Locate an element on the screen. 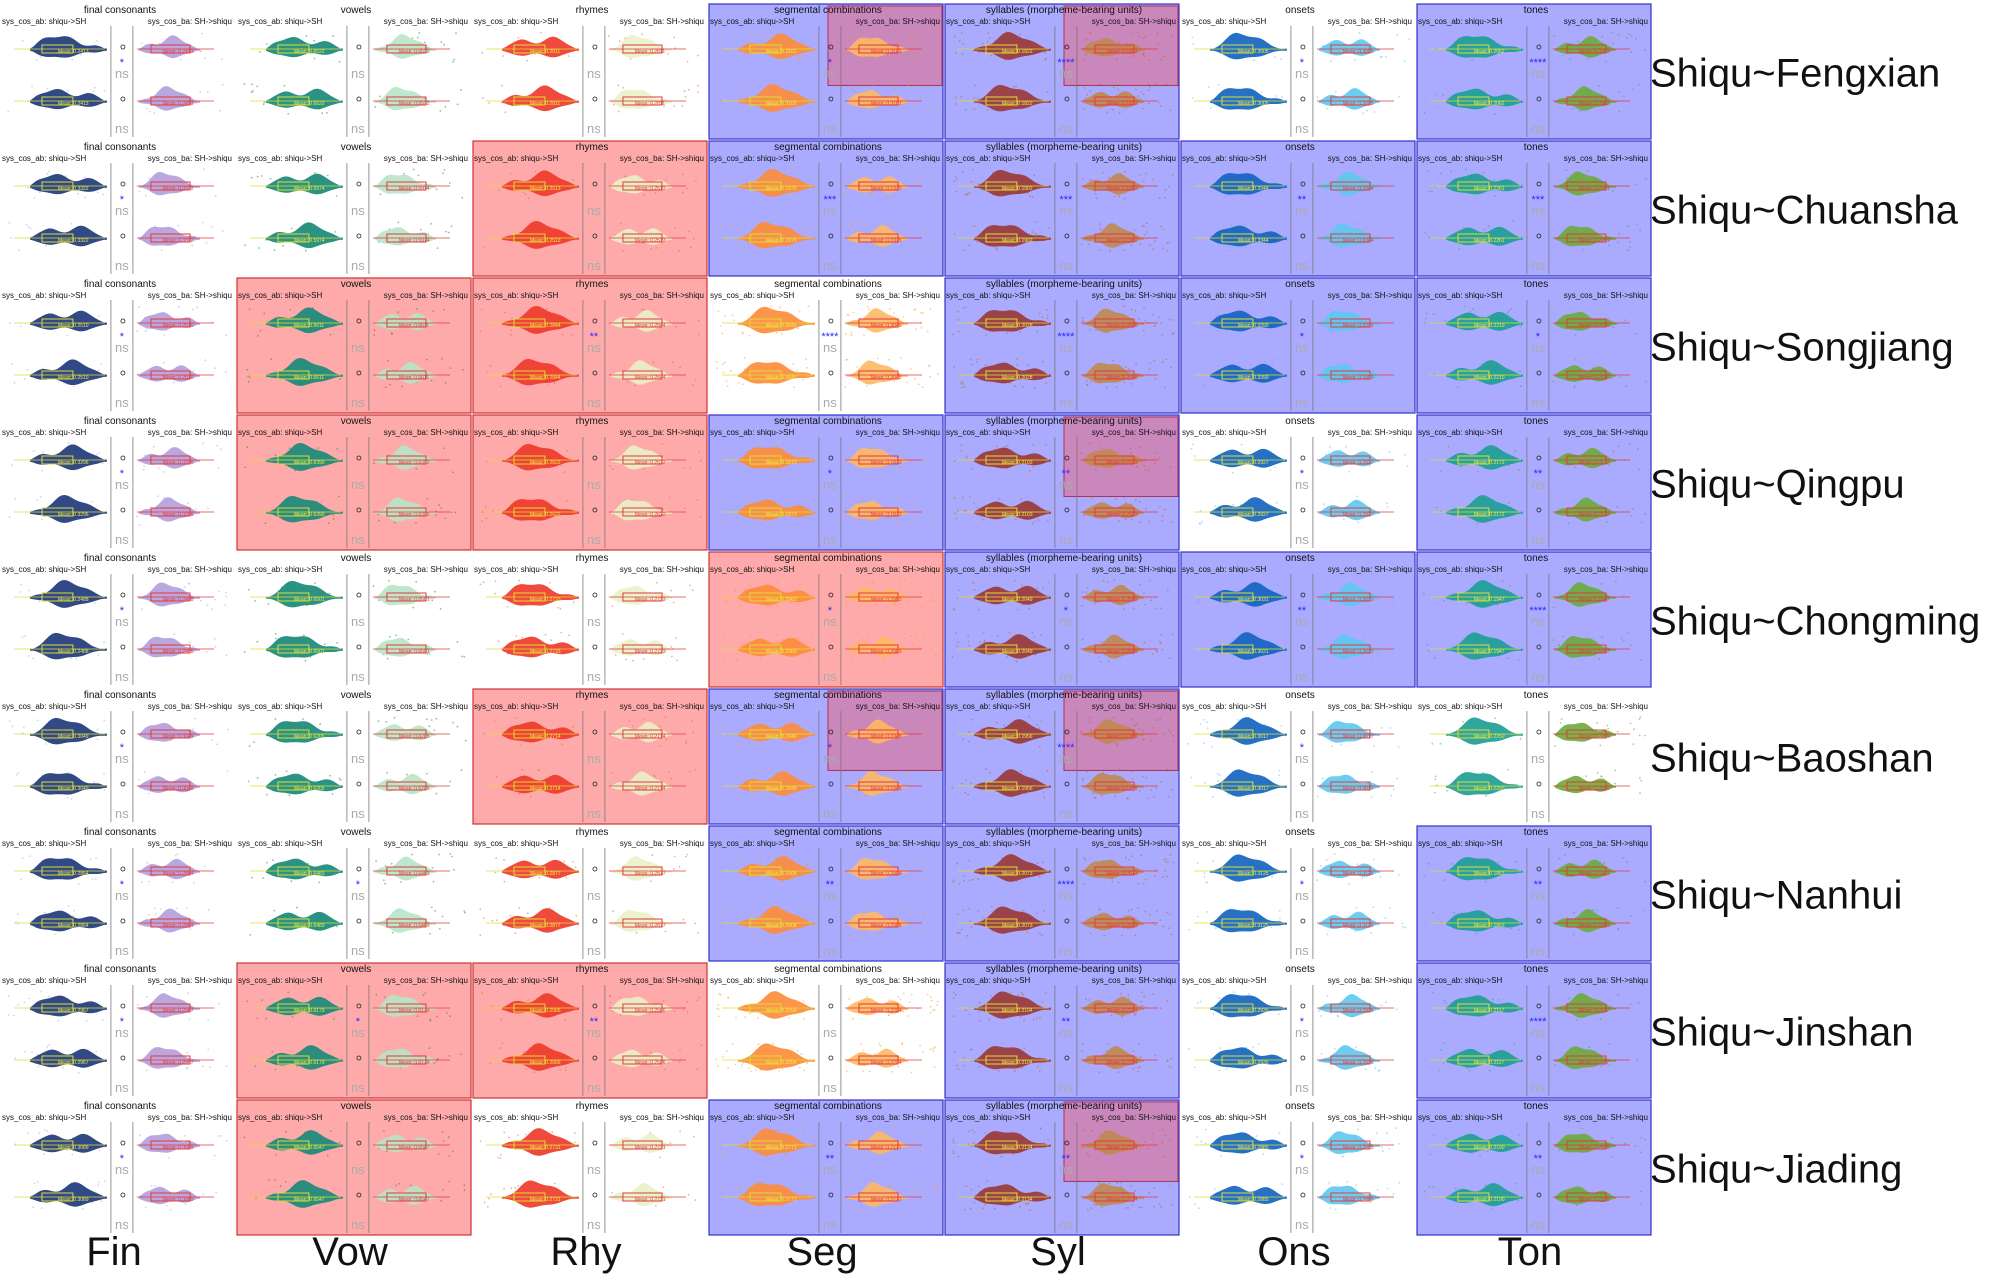 Image resolution: width=2001 pixels, height=1276 pixels. panel-title: segmental combinations is located at coordinates (828, 832).